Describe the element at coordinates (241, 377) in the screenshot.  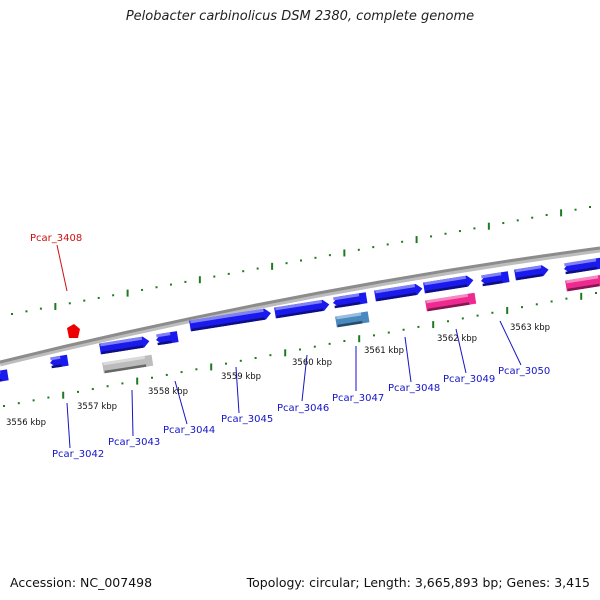
I see `scale-label: 3559 kbp` at that location.